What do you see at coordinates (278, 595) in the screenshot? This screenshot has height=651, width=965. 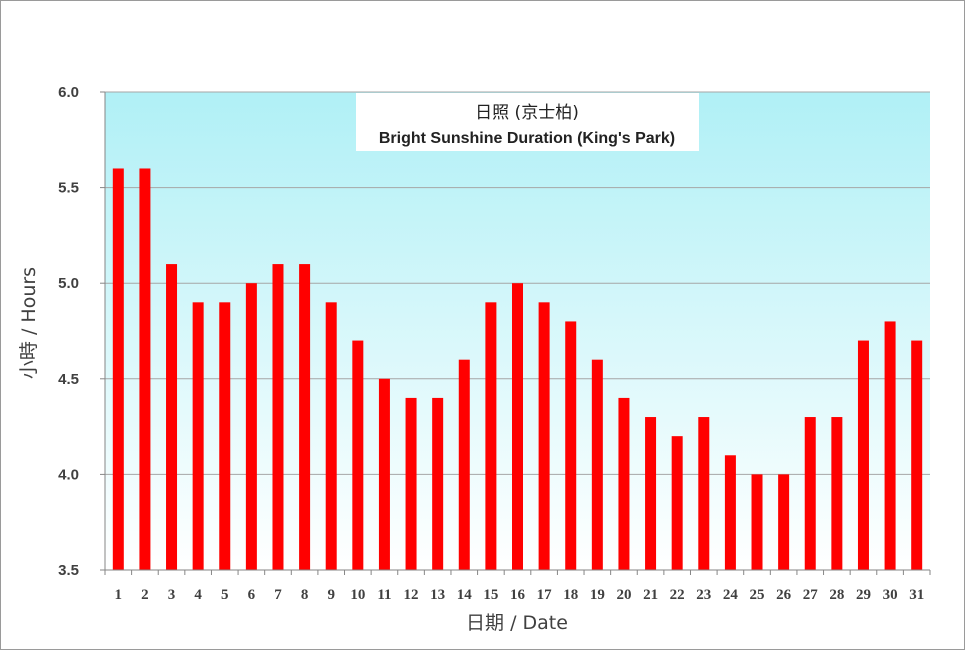 I see `x-tick-label: 7` at bounding box center [278, 595].